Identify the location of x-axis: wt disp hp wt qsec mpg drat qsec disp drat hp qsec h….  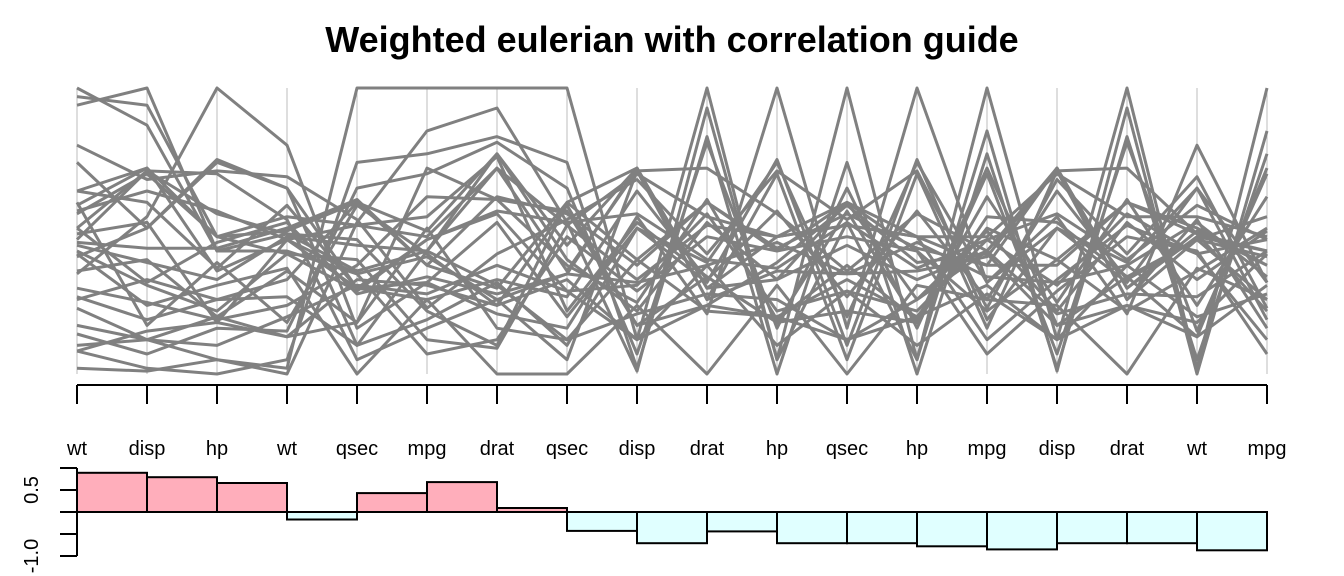
(676, 422).